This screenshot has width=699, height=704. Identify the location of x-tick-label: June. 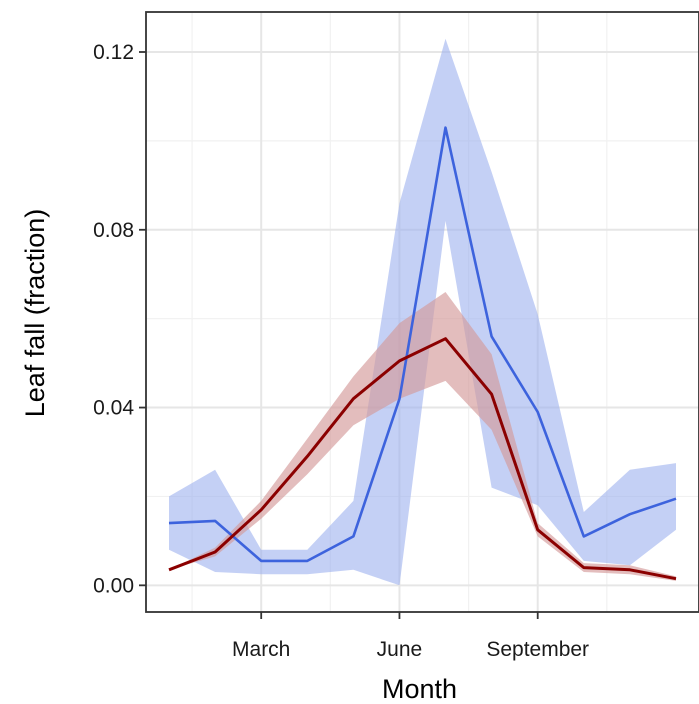
(400, 649).